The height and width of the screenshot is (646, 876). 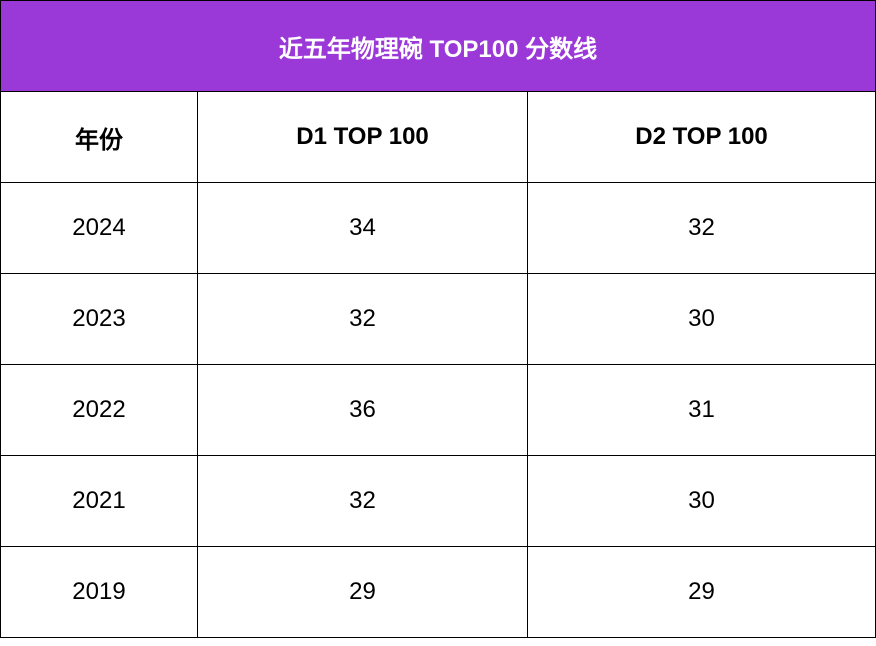 I want to click on table-row: 2022 36 31, so click(x=438, y=410).